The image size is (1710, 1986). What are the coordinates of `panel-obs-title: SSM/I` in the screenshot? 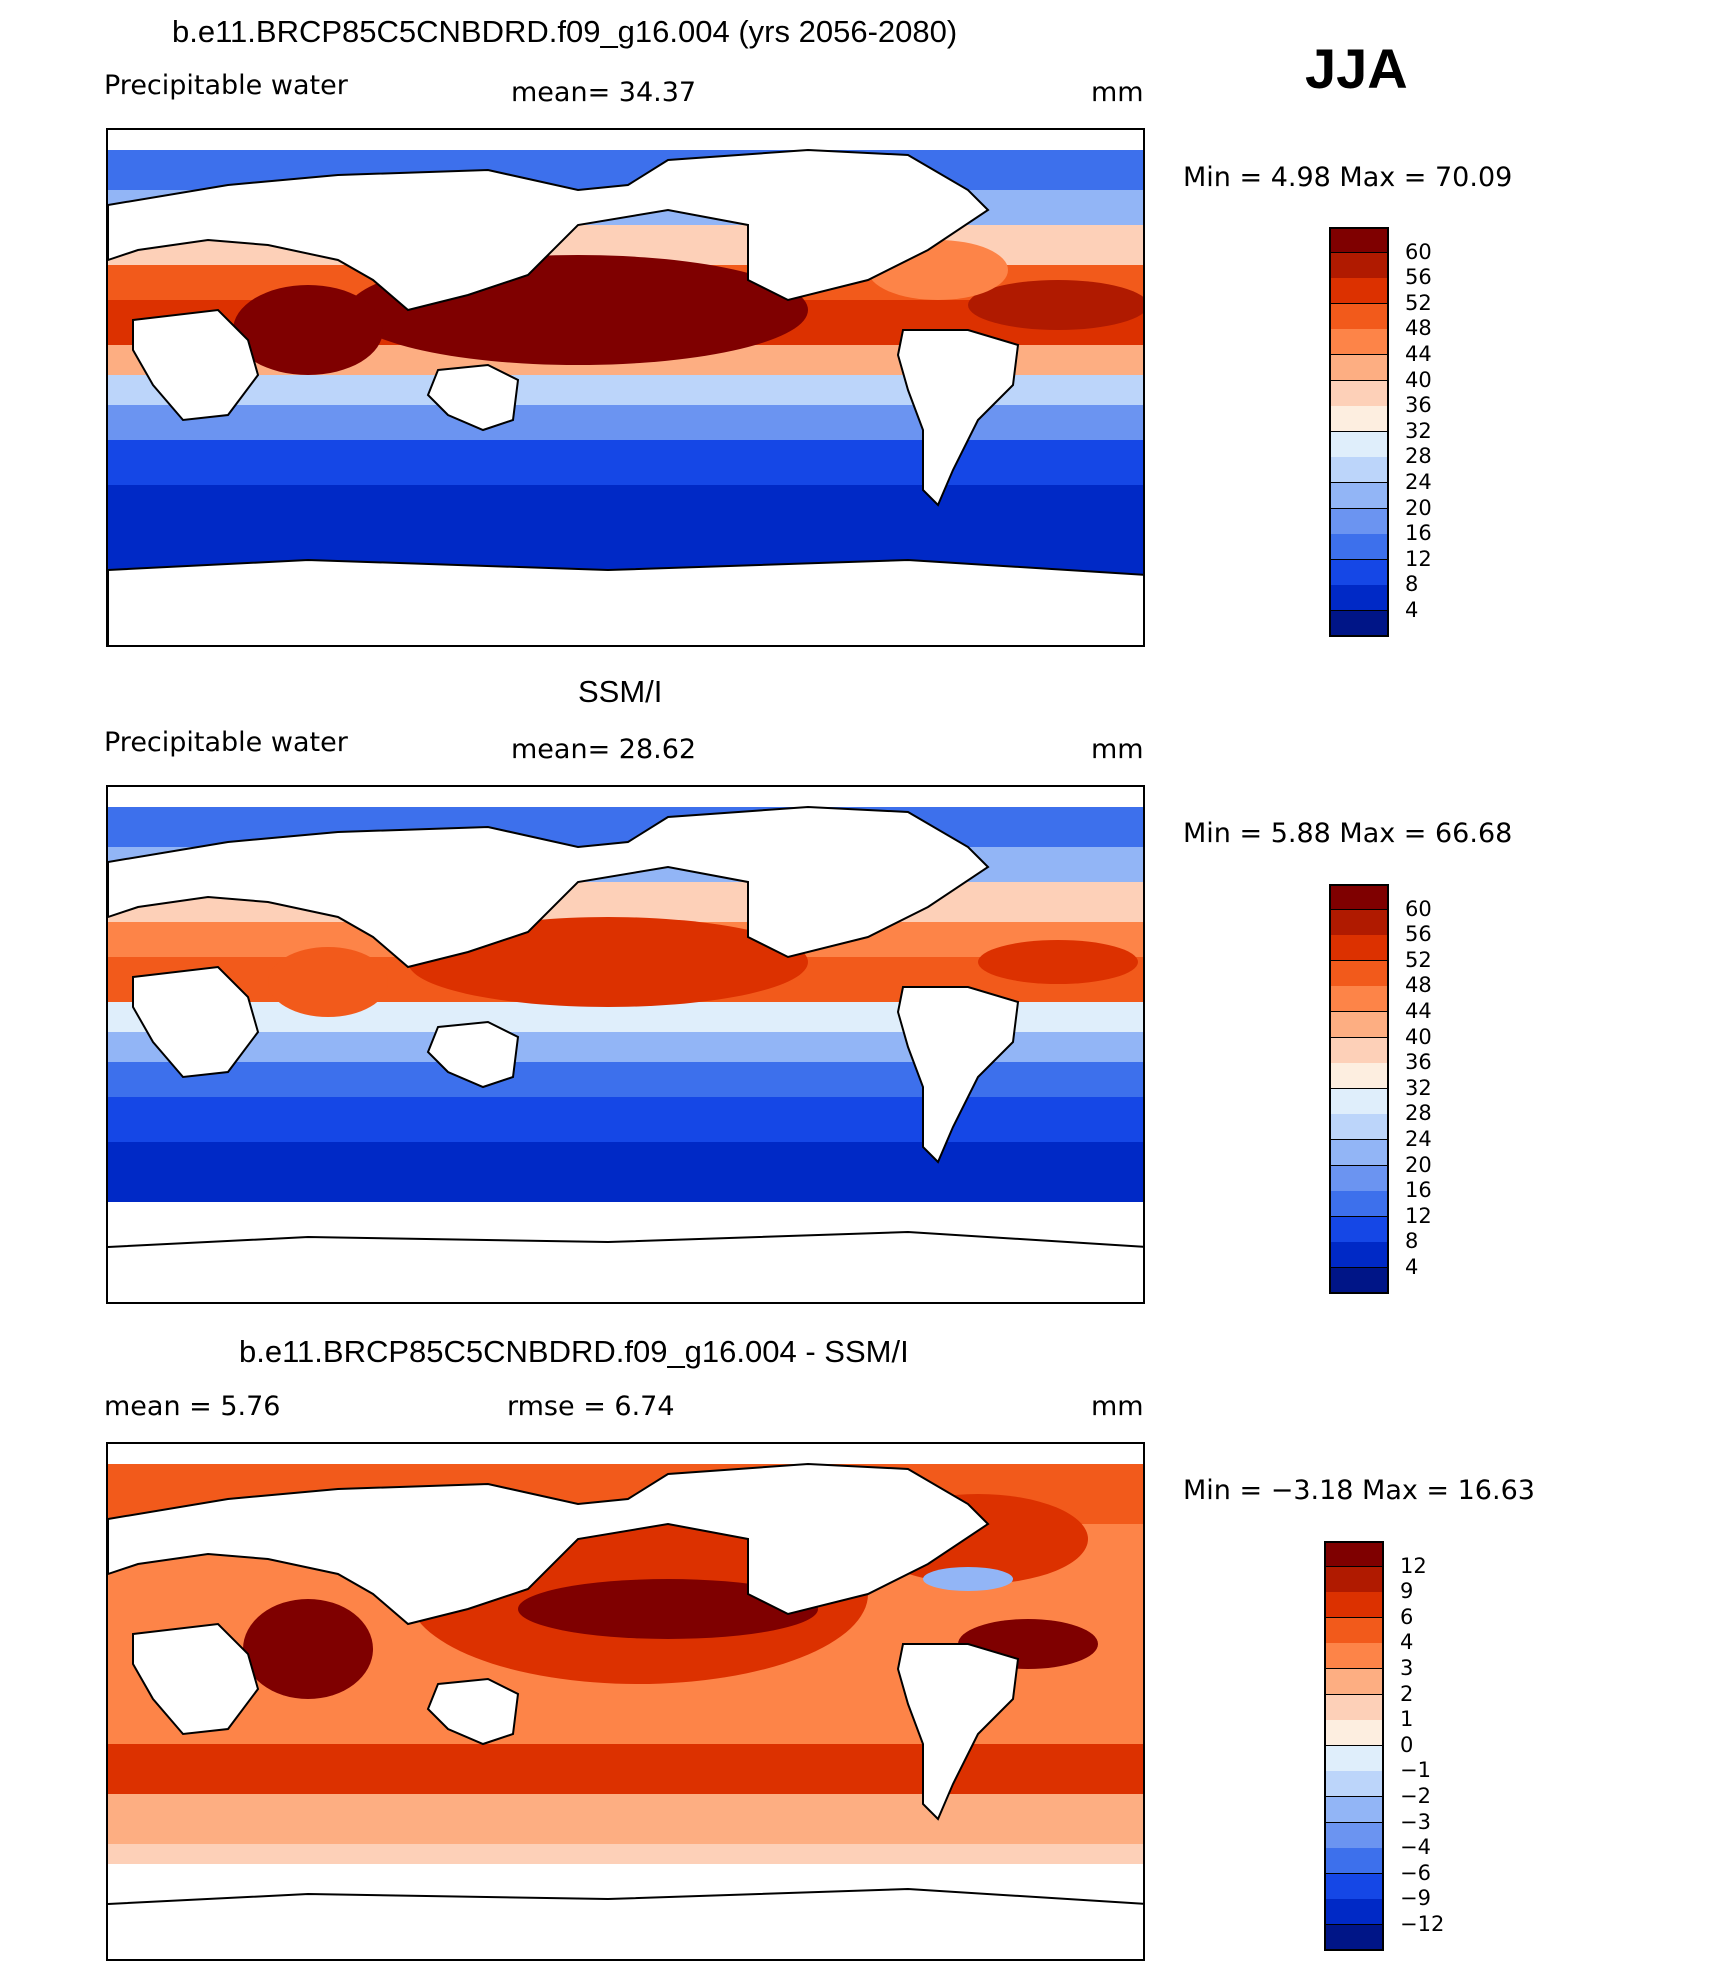 It's located at (620, 691).